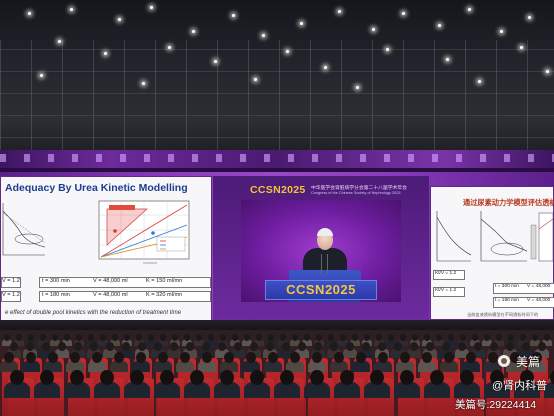 The height and width of the screenshot is (416, 554). Describe the element at coordinates (23, 229) in the screenshot. I see `left-slide-decay-graph` at that location.